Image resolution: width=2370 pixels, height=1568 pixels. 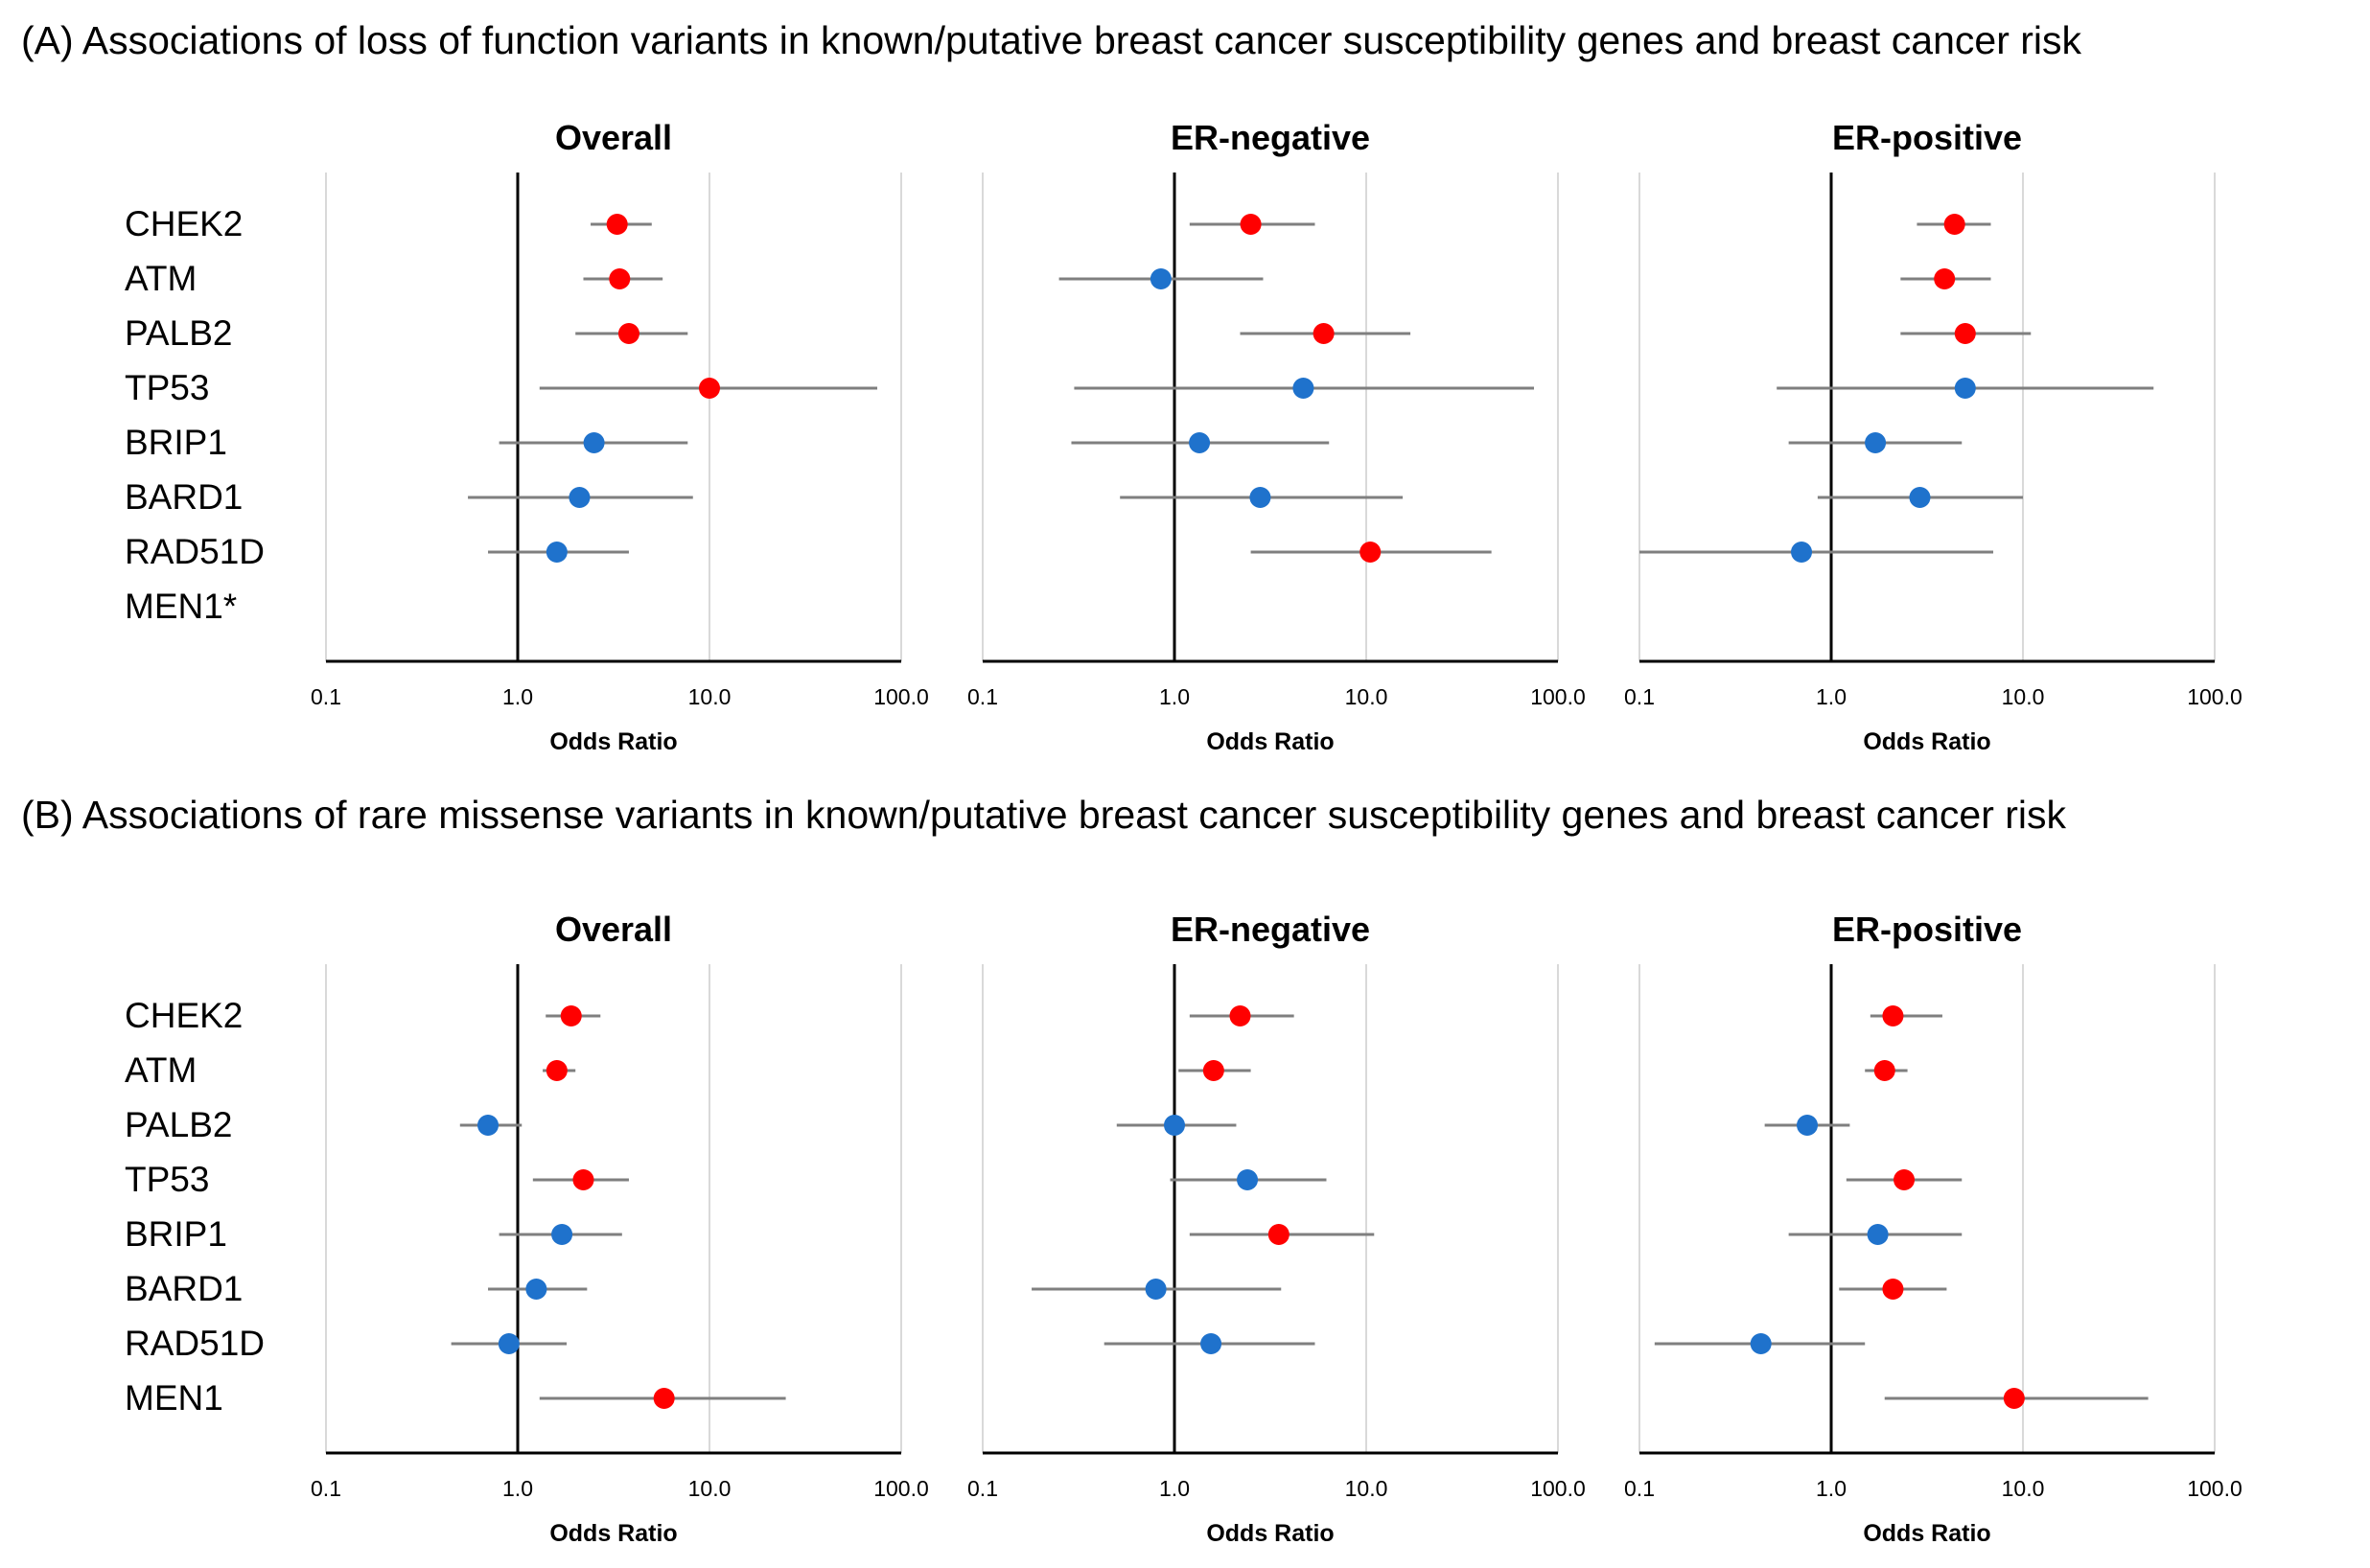 I want to click on gene-label-men1: MEN1, so click(x=174, y=1398).